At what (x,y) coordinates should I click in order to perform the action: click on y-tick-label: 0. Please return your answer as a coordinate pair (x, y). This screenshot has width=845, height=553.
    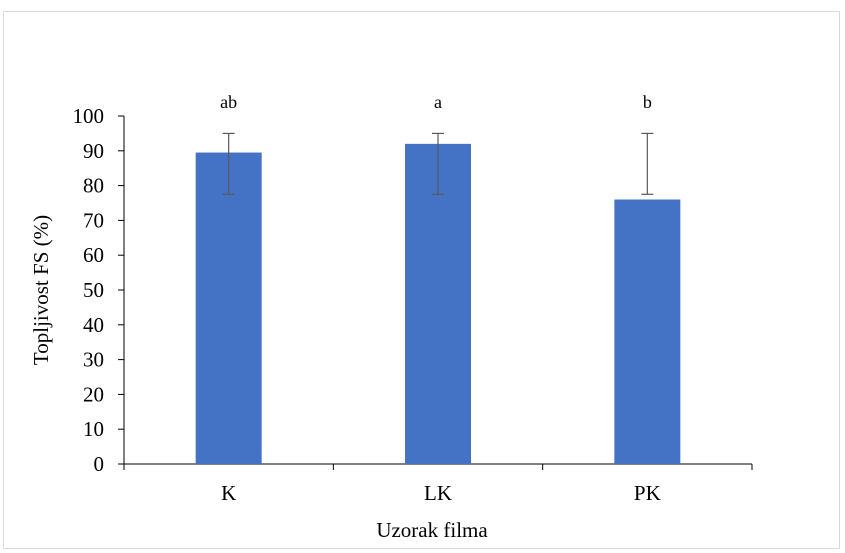
    Looking at the image, I should click on (99, 464).